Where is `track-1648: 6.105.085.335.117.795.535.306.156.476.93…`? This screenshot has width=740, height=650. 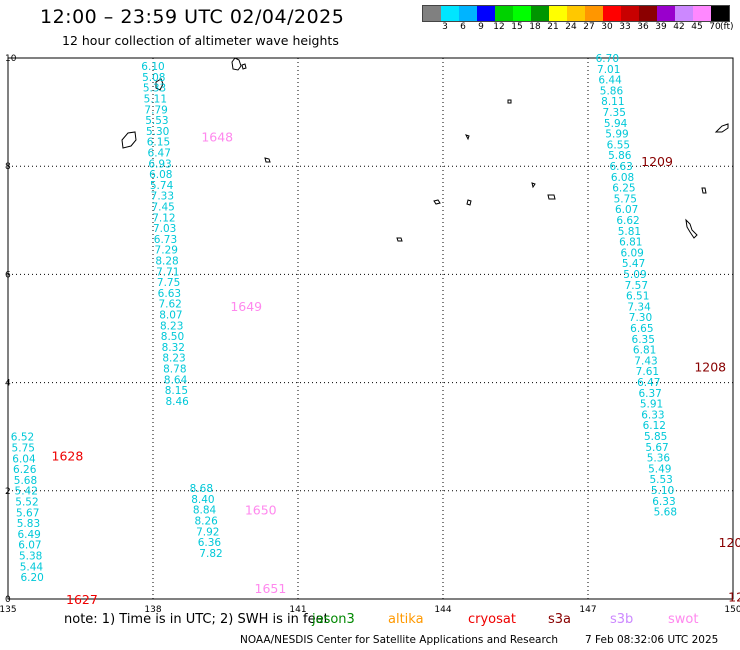
track-1648: 6.105.085.335.117.795.535.306.156.476.93… is located at coordinates (187, 234).